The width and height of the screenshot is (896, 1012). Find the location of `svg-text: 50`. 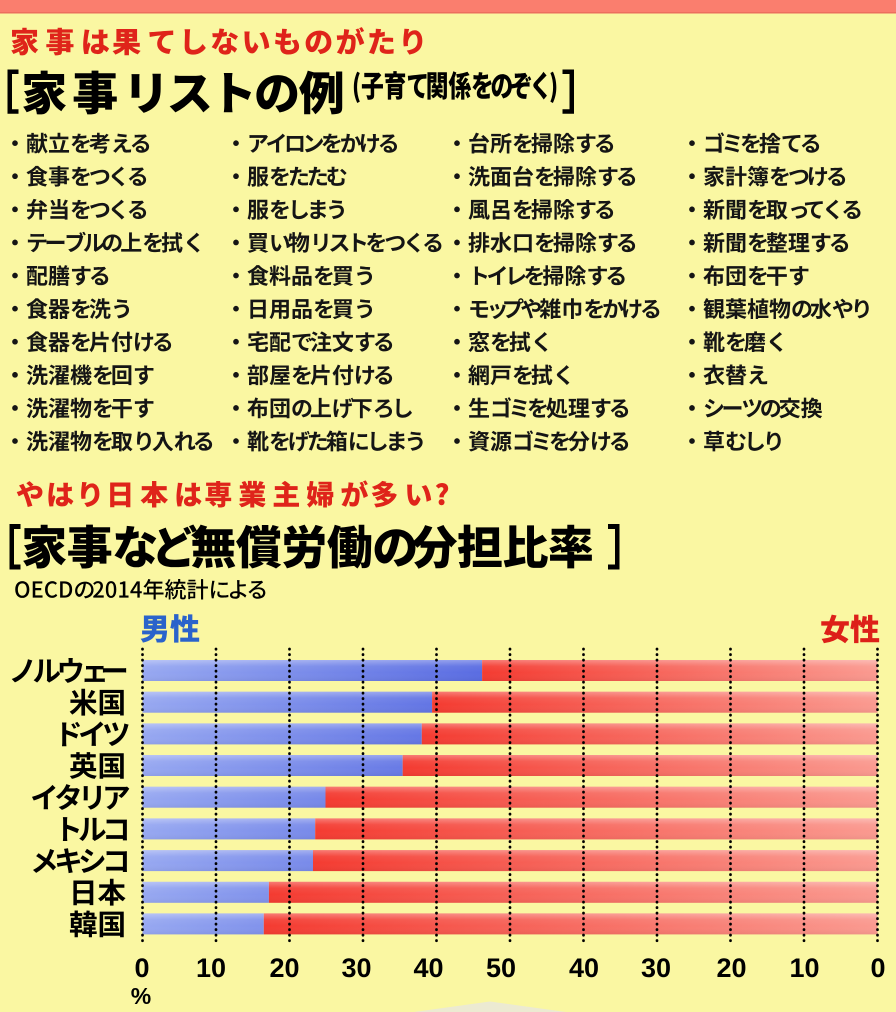

svg-text: 50 is located at coordinates (501, 968).